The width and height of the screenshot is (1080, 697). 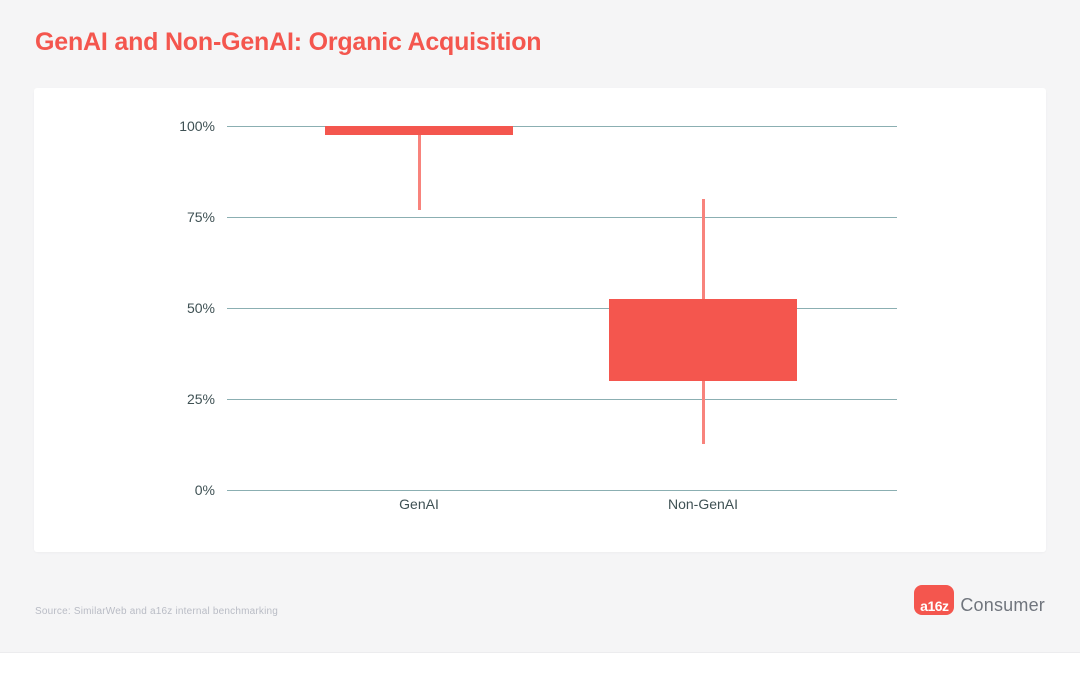 I want to click on gridline-75%, so click(x=562, y=217).